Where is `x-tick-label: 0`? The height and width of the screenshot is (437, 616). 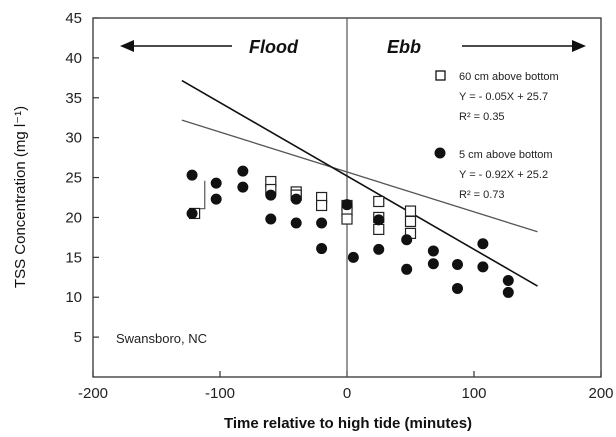
x-tick-label: 0 is located at coordinates (347, 393).